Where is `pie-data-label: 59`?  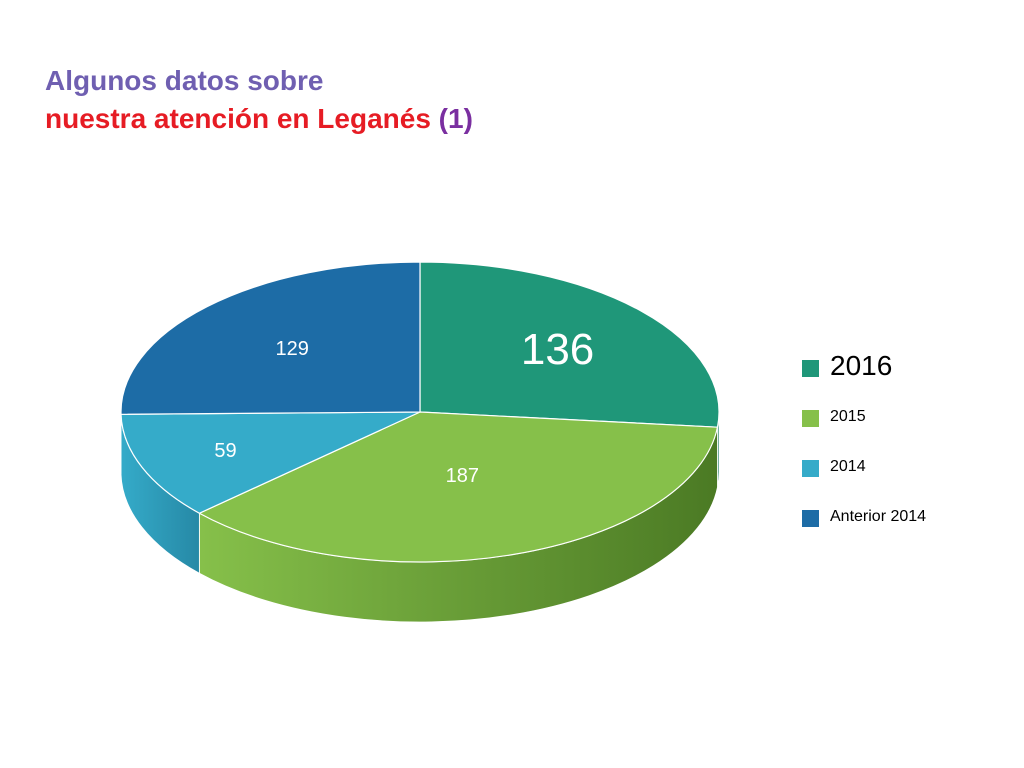
pie-data-label: 59 is located at coordinates (225, 451).